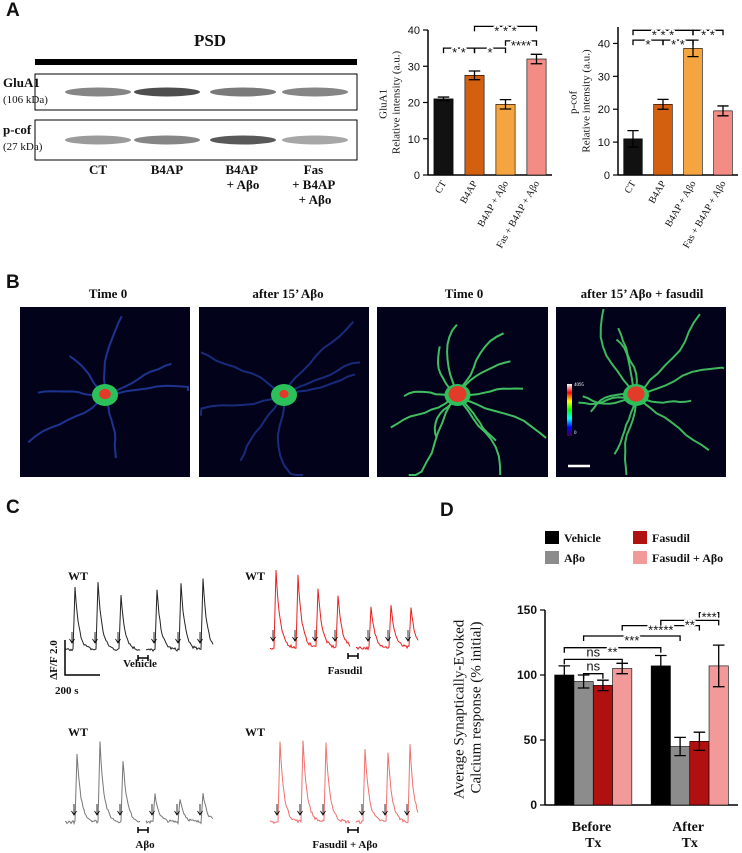 The height and width of the screenshot is (853, 742). Describe the element at coordinates (593, 835) in the screenshot. I see `x-tick-label: Before Tx` at that location.